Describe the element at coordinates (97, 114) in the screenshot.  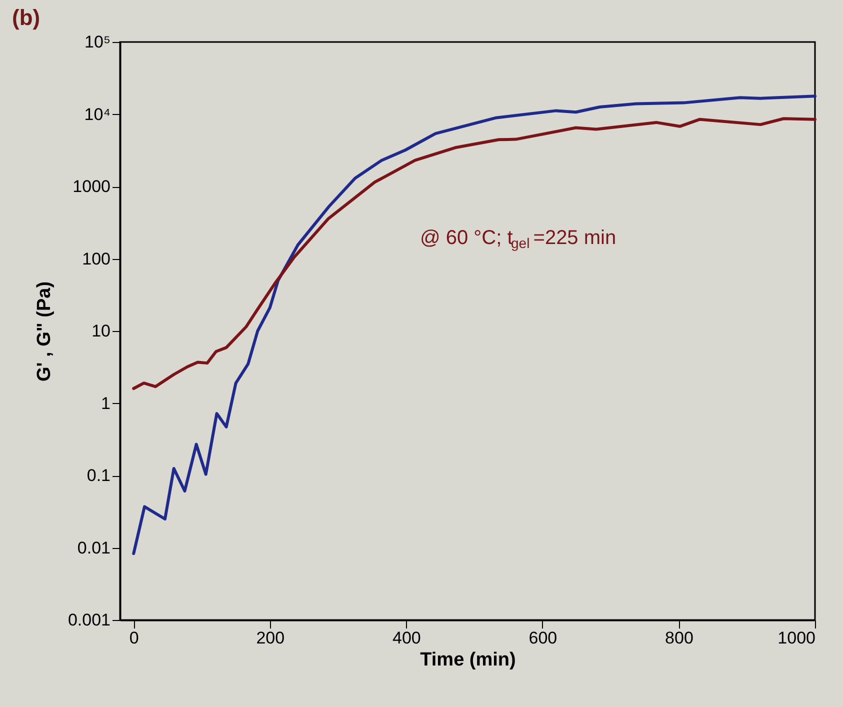
I see `y-tick-label: 10⁴` at that location.